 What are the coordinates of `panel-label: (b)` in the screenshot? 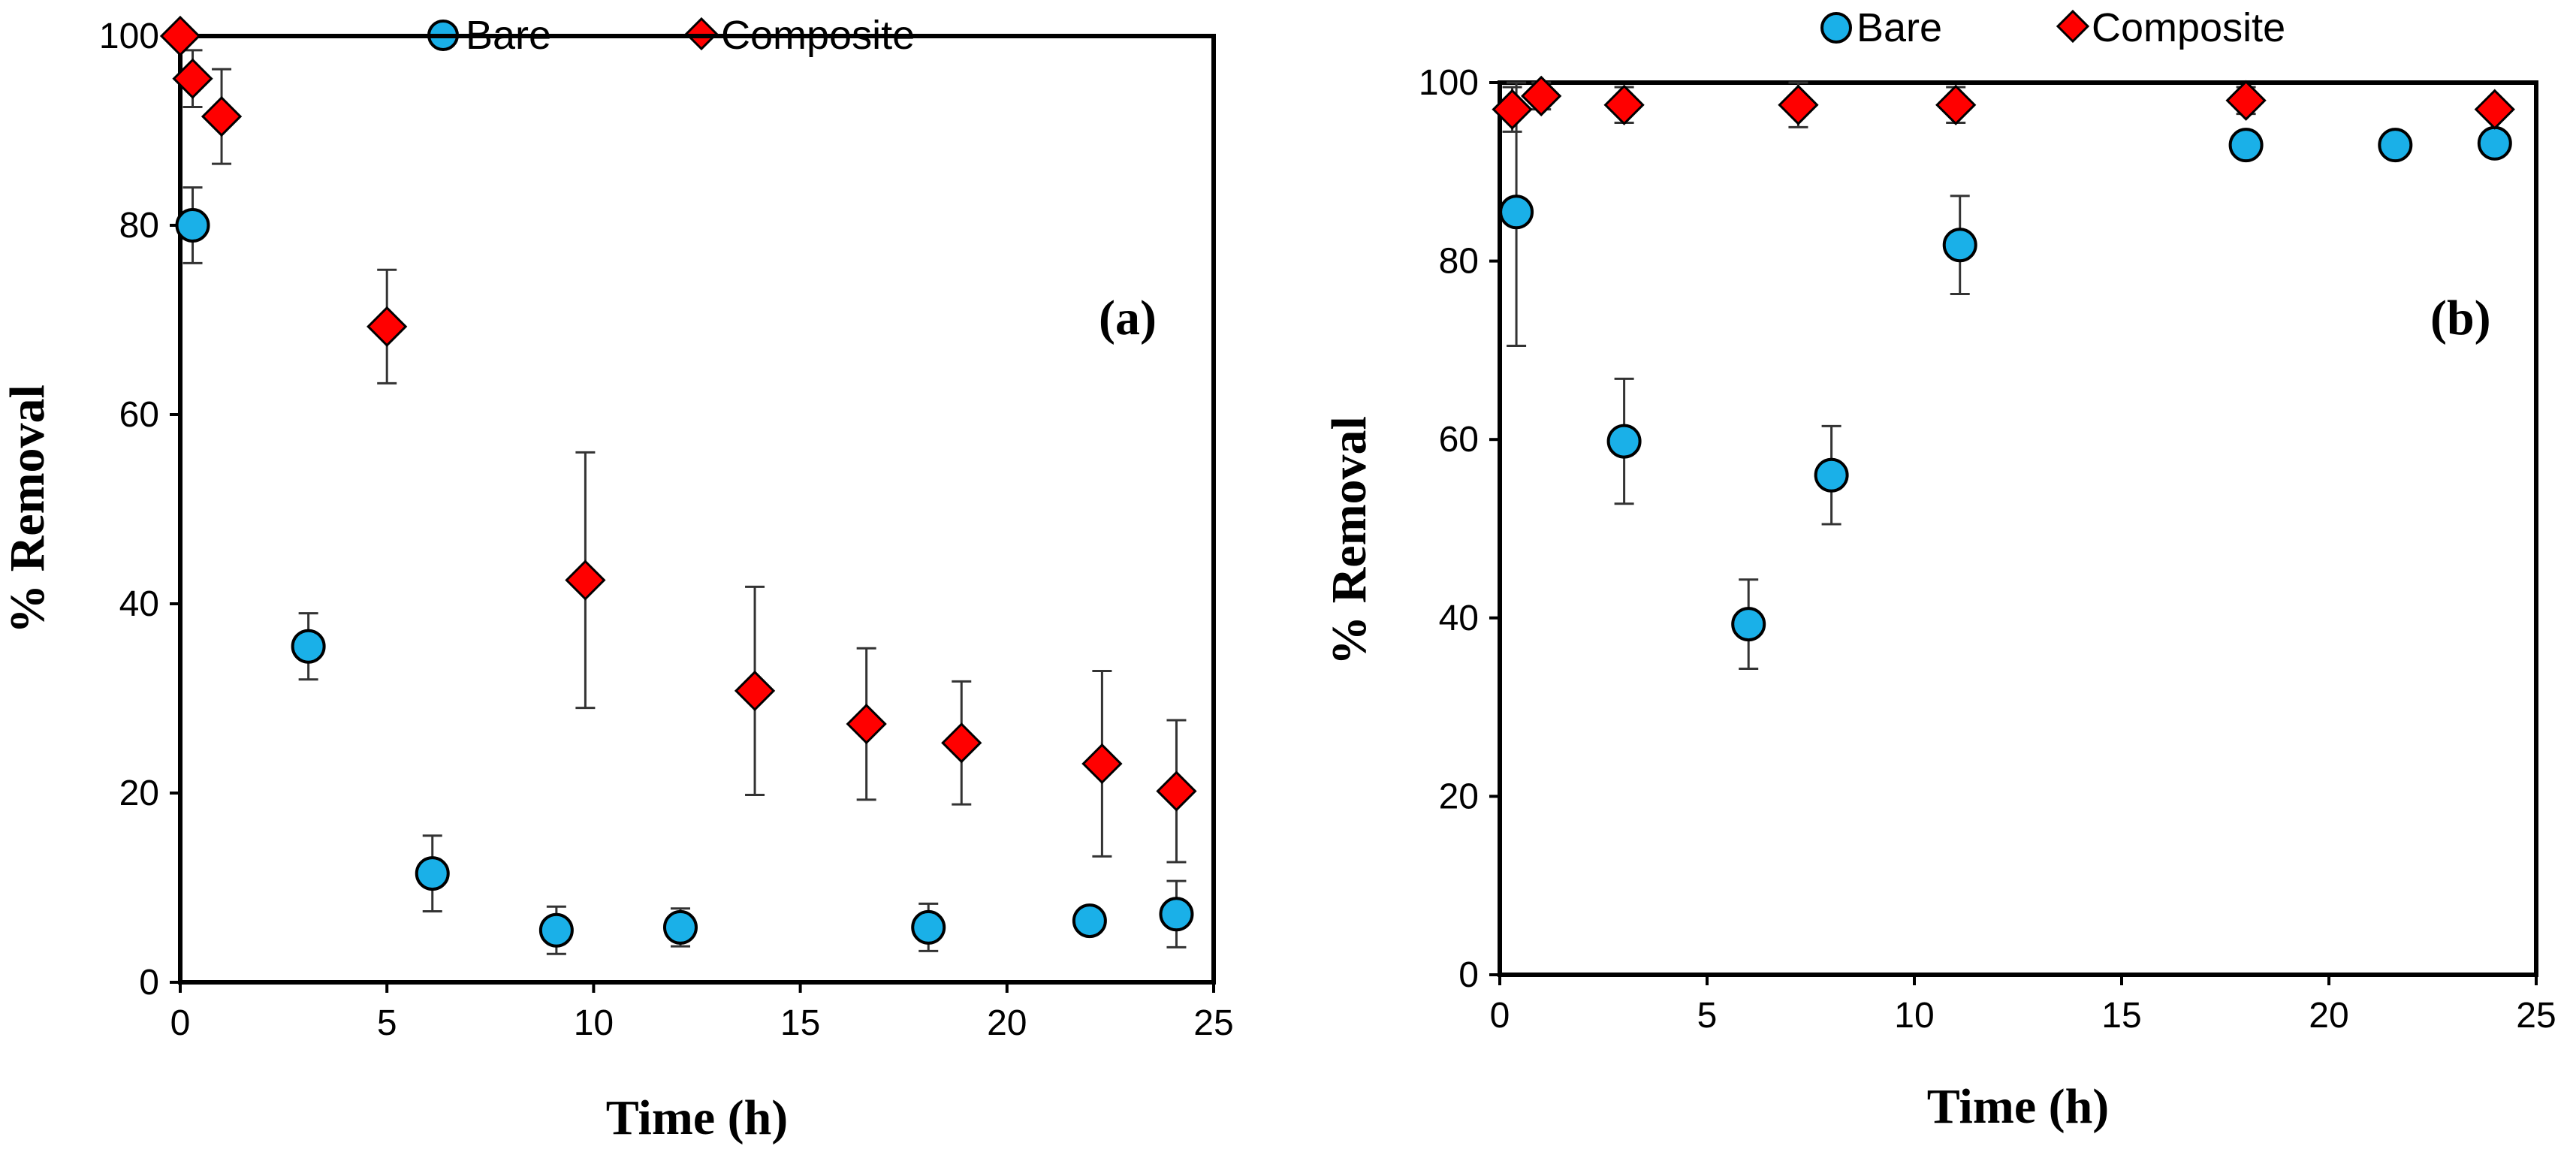 It's located at (2460, 318).